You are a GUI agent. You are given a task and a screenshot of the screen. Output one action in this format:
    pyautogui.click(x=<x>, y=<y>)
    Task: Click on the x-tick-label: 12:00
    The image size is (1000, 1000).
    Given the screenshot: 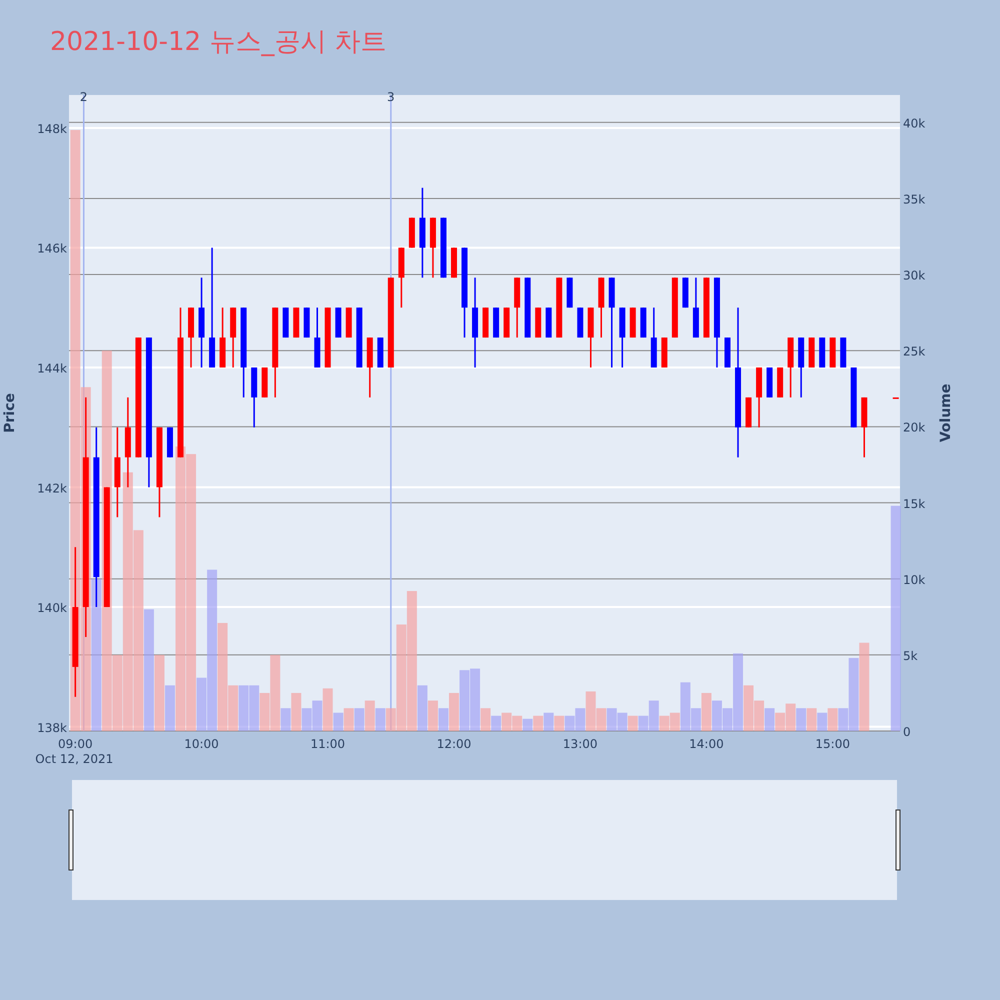 What is the action you would take?
    pyautogui.click(x=454, y=744)
    